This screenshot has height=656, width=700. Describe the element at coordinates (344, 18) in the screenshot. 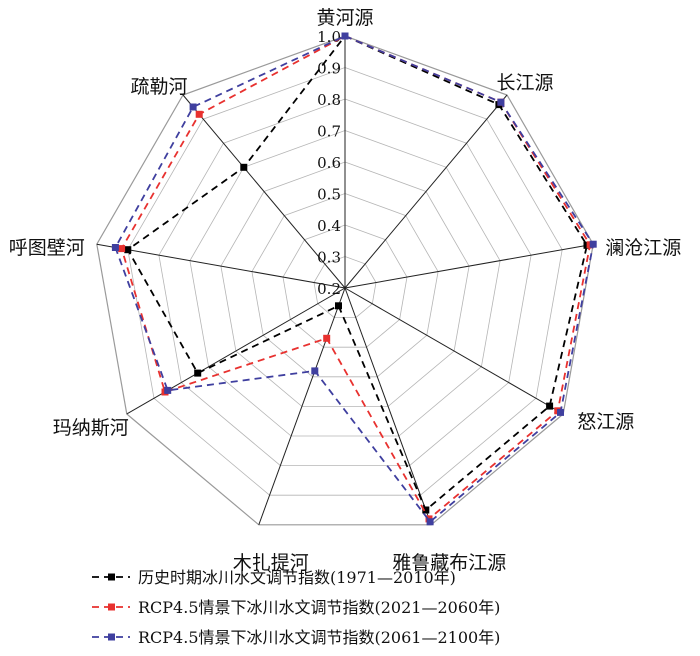

I see `category-label-0: 黄河源` at that location.